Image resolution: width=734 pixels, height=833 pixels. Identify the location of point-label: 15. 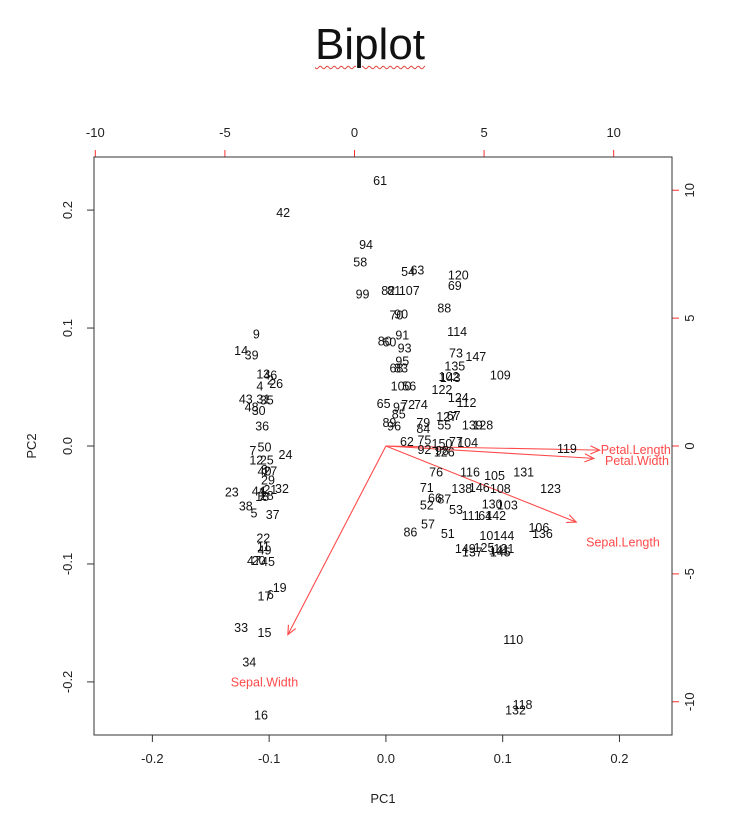
(265, 633).